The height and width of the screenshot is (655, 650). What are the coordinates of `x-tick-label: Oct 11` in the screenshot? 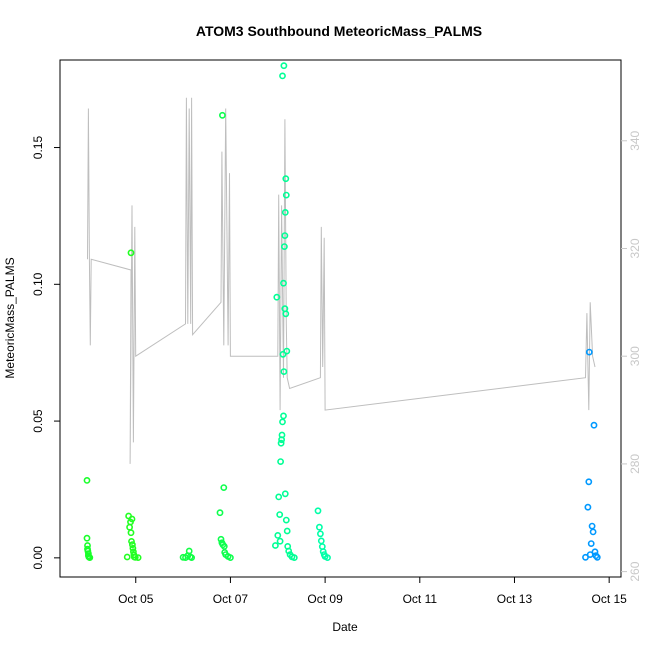 It's located at (420, 599).